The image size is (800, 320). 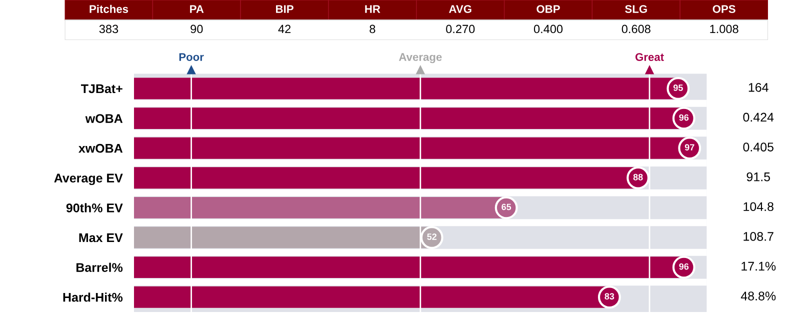 I want to click on y-tick-label: Barrel%, so click(x=99, y=267).